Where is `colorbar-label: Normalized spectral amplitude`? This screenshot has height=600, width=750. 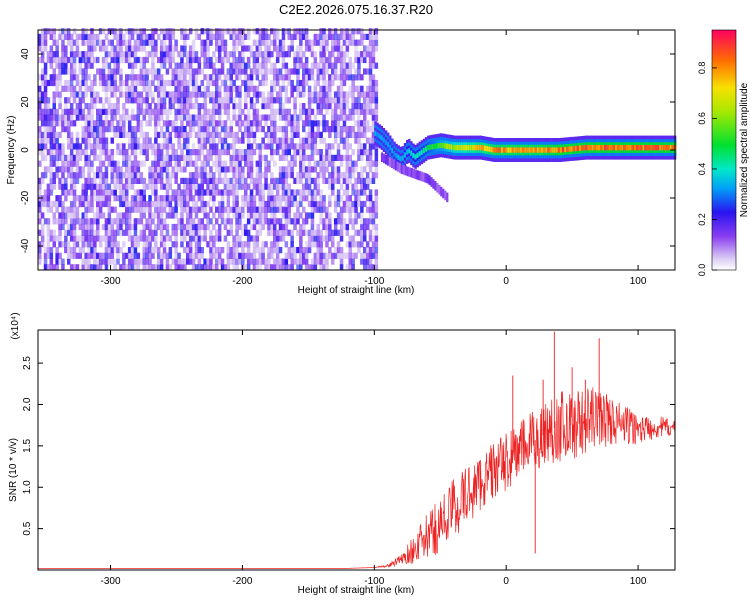
colorbar-label: Normalized spectral amplitude is located at coordinates (744, 149).